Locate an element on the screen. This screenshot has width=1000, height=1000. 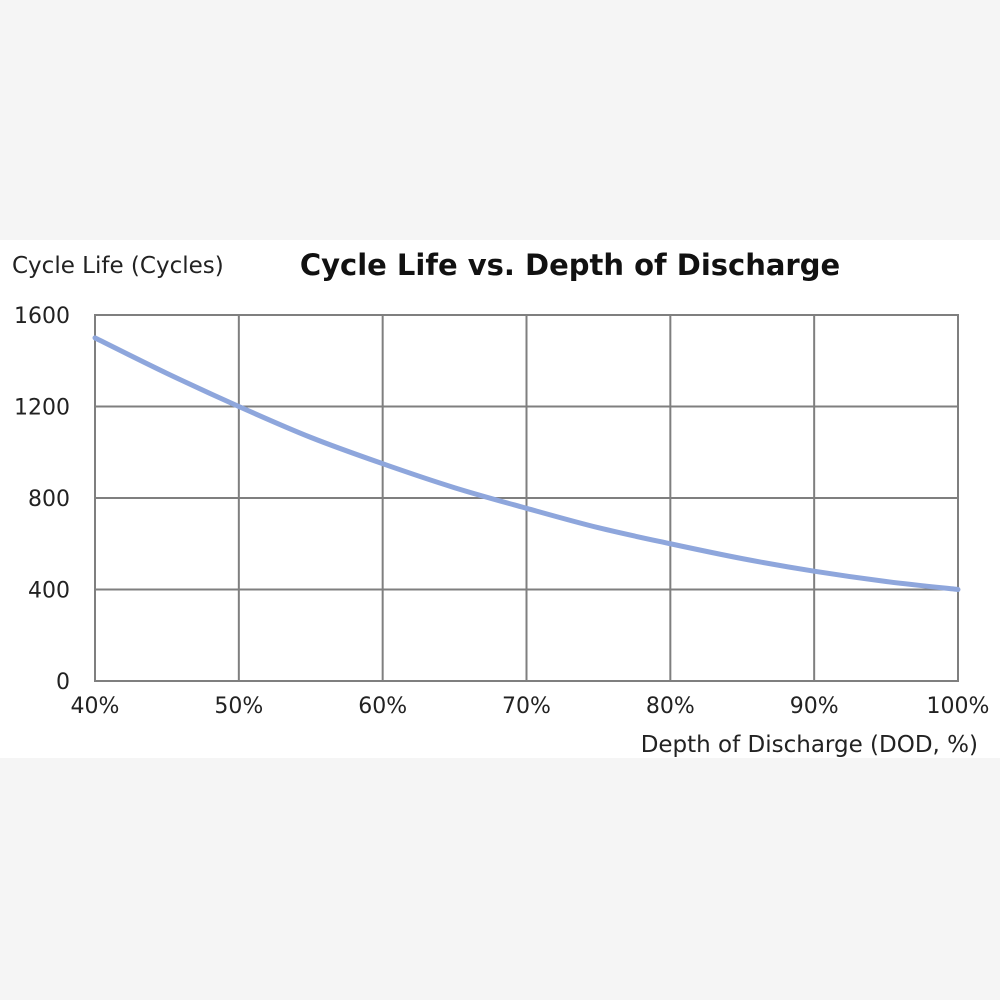
y-tick-label: 1600 is located at coordinates (42, 316).